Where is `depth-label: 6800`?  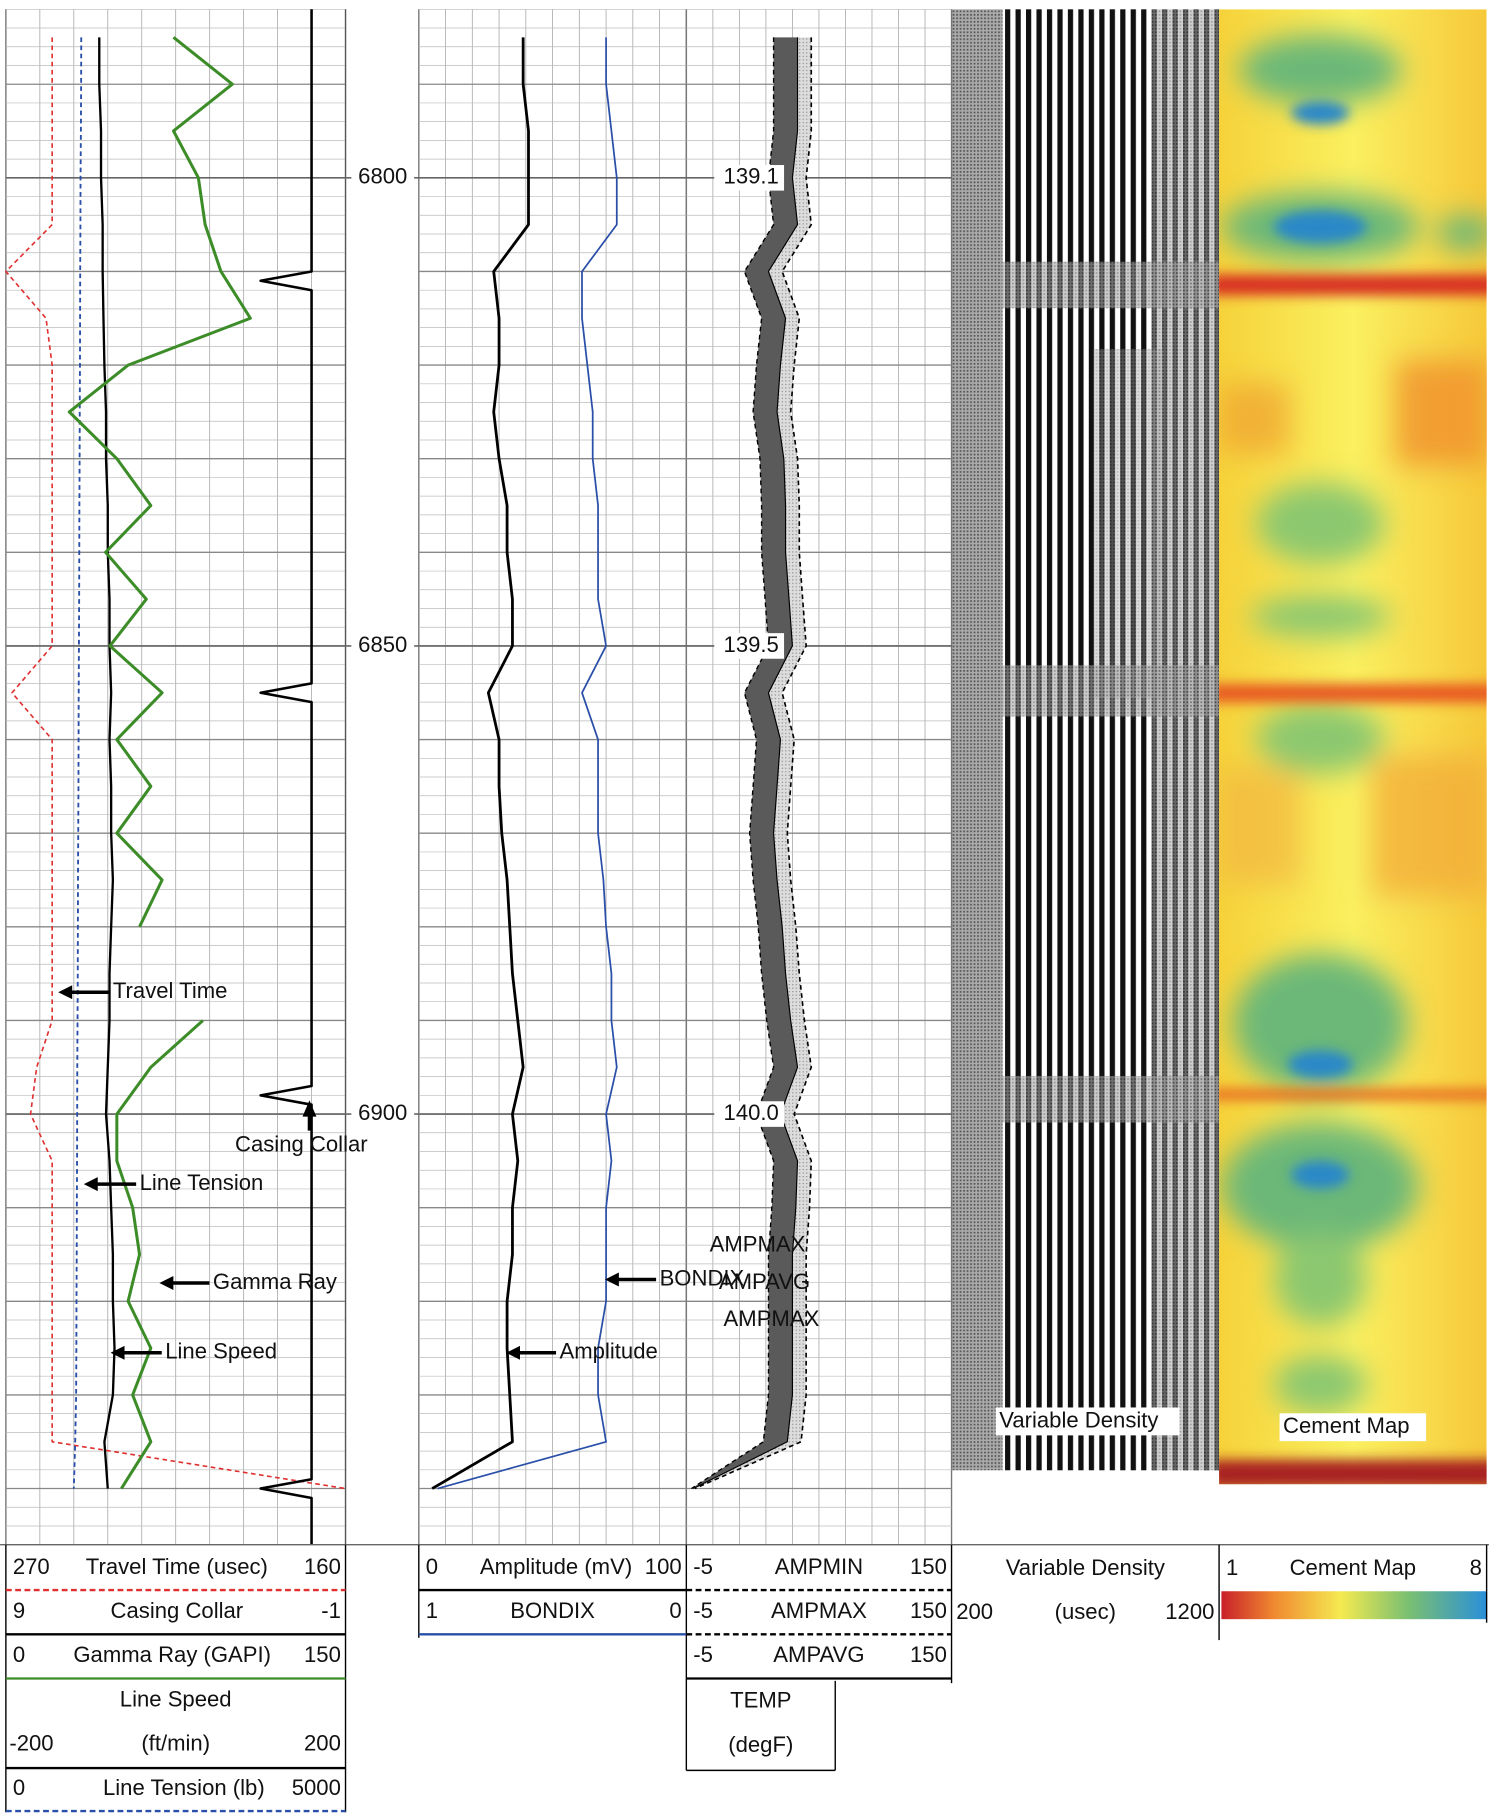 depth-label: 6800 is located at coordinates (382, 176).